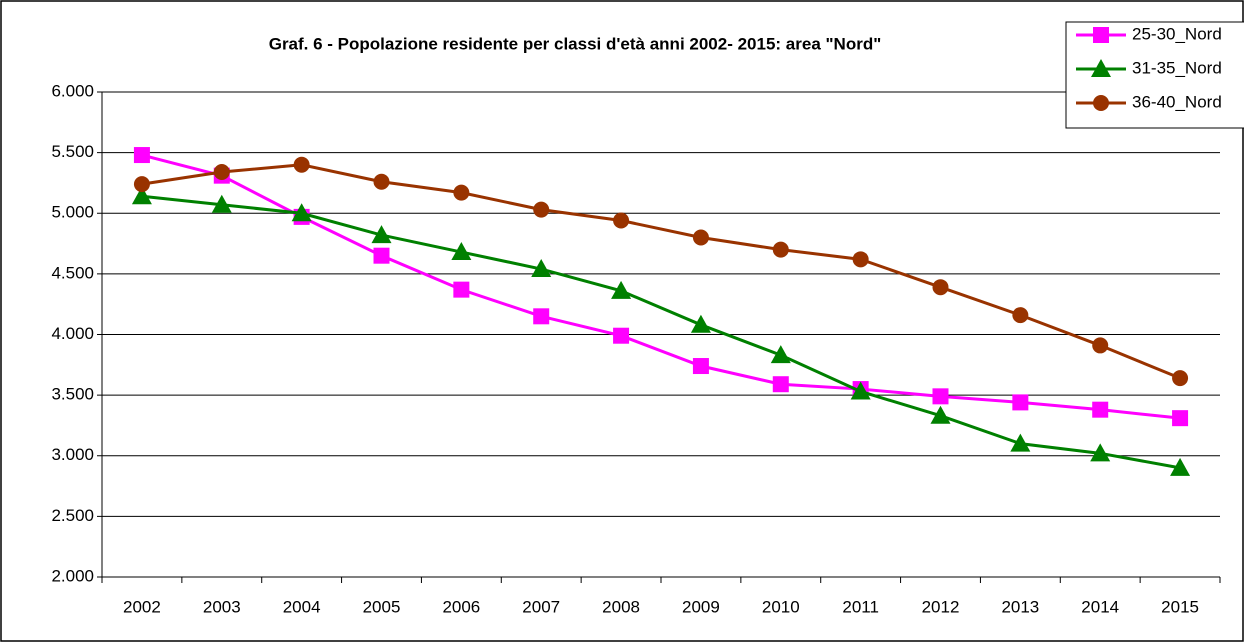 This screenshot has height=642, width=1244. Describe the element at coordinates (1180, 606) in the screenshot. I see `x-tick-label: 2015` at that location.